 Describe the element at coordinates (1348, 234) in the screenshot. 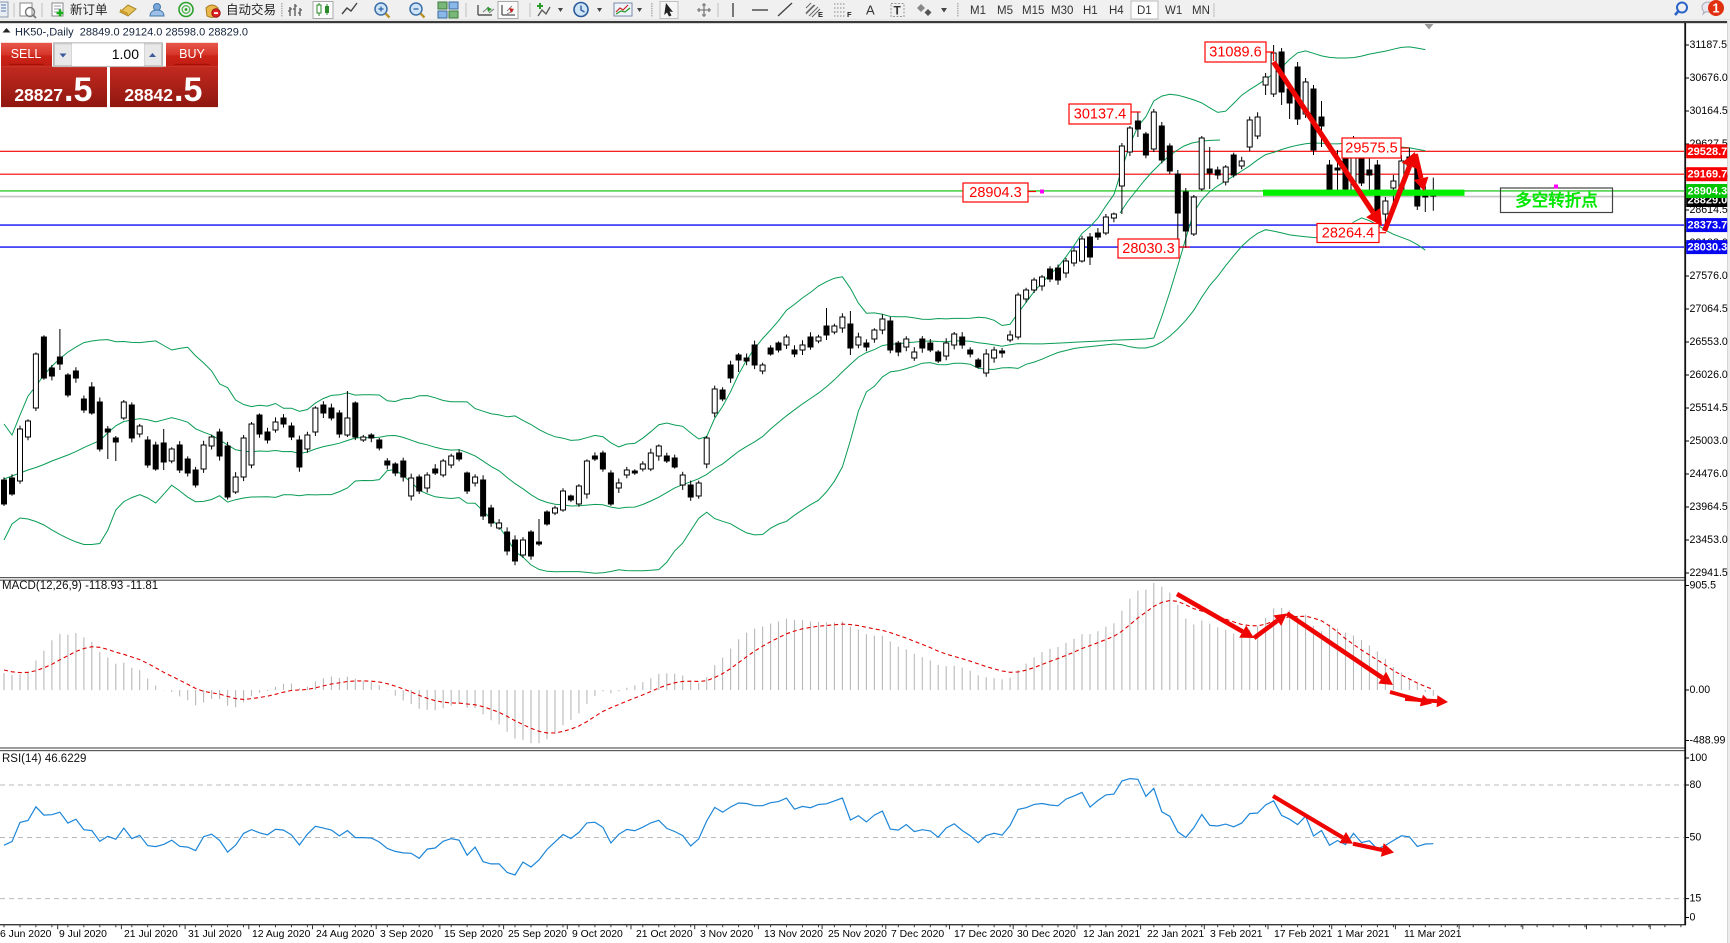

I see `svg-text: 28264.4` at that location.